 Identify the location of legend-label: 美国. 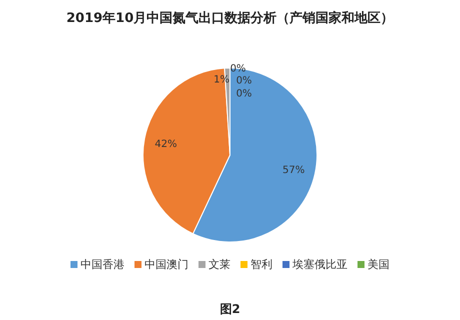
(379, 264).